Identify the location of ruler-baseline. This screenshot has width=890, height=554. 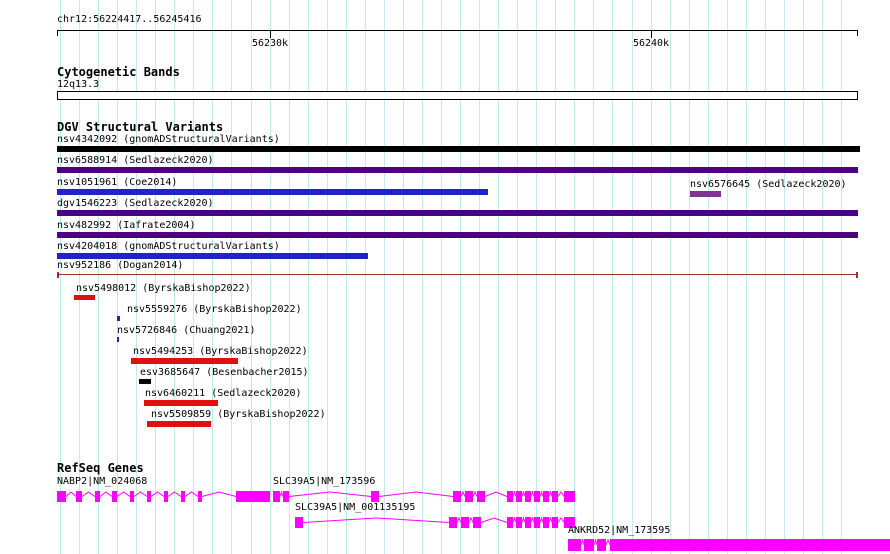
(457, 30).